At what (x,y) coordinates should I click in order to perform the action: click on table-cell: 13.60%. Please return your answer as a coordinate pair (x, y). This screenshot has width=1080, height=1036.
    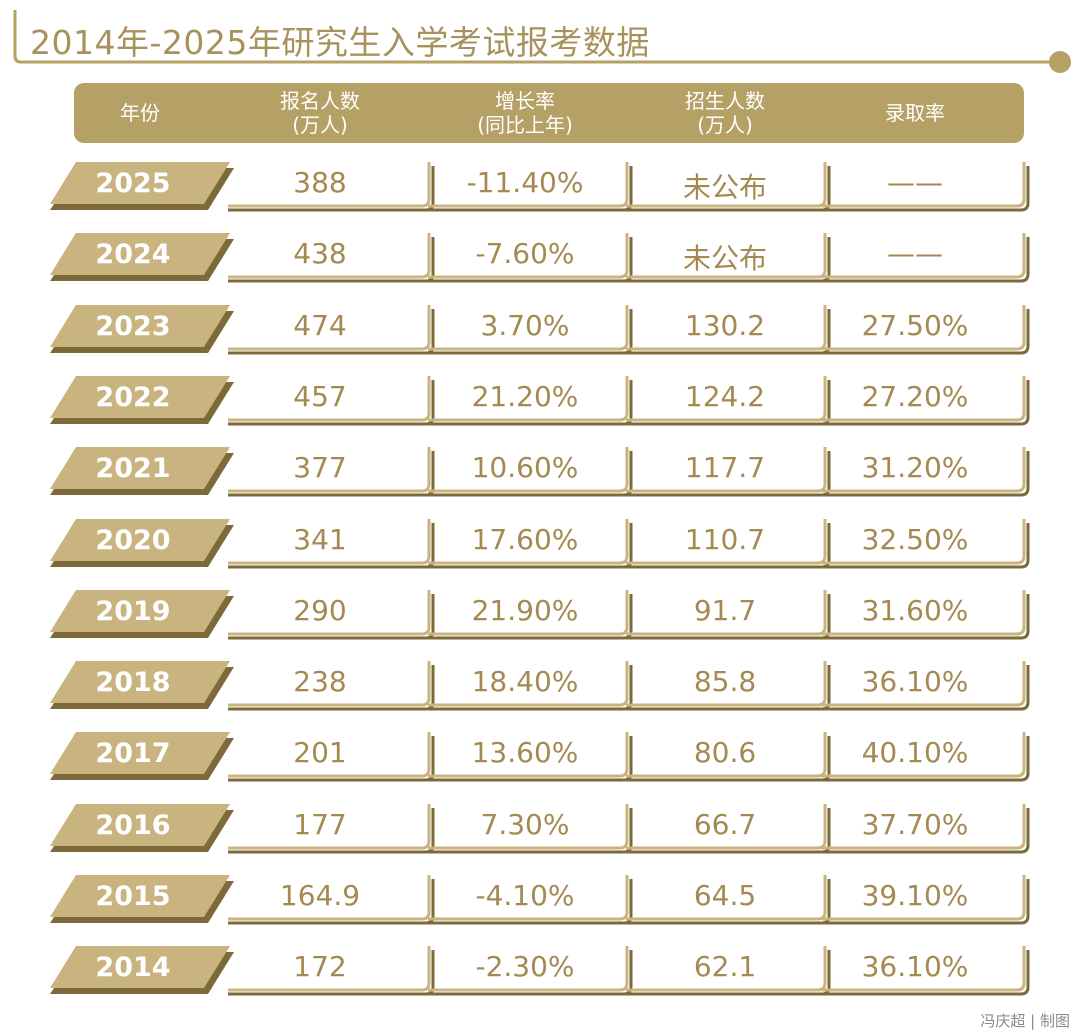
    Looking at the image, I should click on (525, 752).